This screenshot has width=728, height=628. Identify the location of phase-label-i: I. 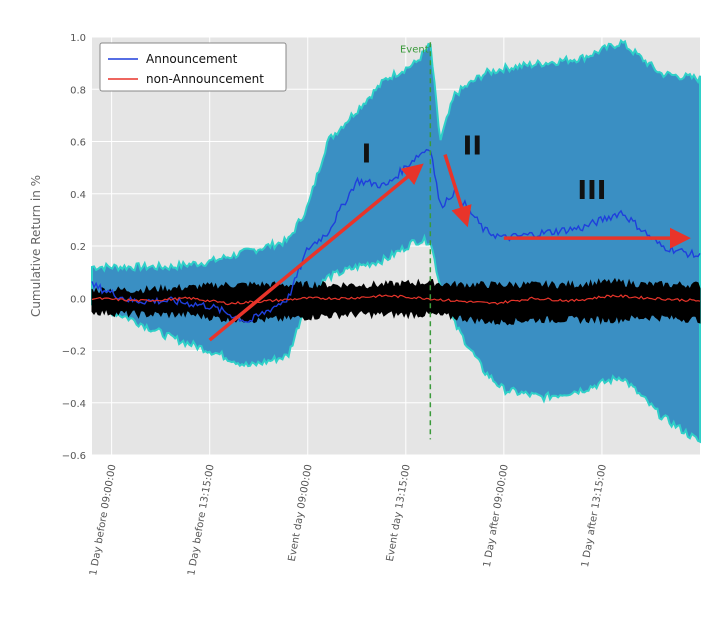
(367, 154).